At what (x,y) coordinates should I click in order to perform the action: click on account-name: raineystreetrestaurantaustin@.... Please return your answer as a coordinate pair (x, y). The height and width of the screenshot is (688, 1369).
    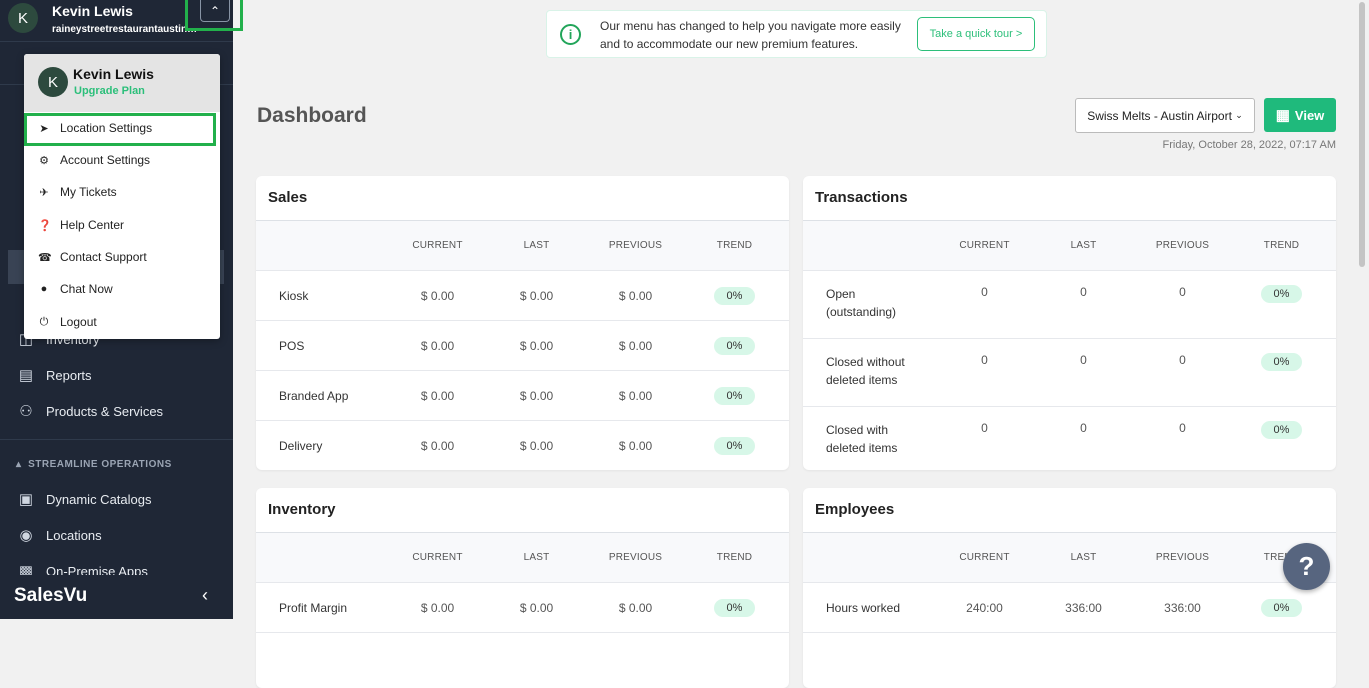
    Looking at the image, I should click on (128, 29).